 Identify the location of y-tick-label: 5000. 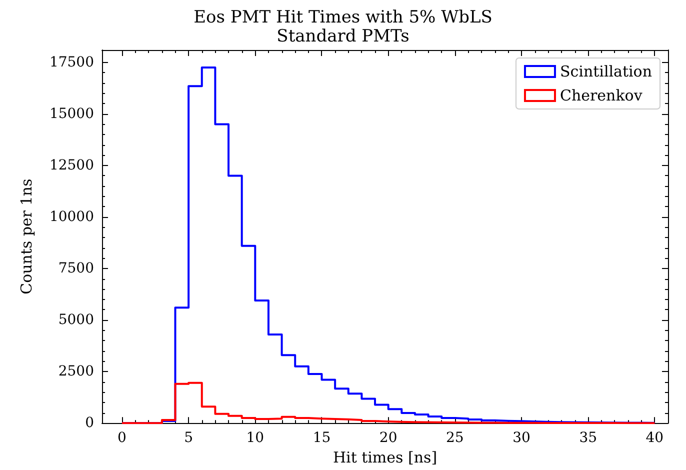
(76, 320).